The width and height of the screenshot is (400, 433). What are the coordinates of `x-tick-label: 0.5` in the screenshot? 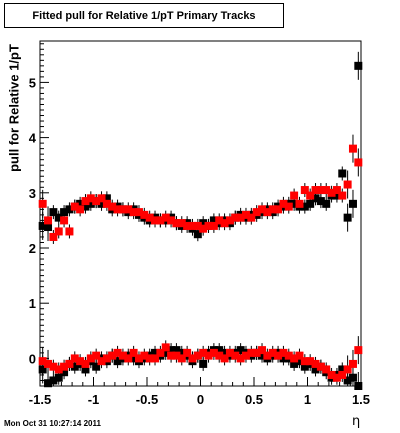 It's located at (254, 399).